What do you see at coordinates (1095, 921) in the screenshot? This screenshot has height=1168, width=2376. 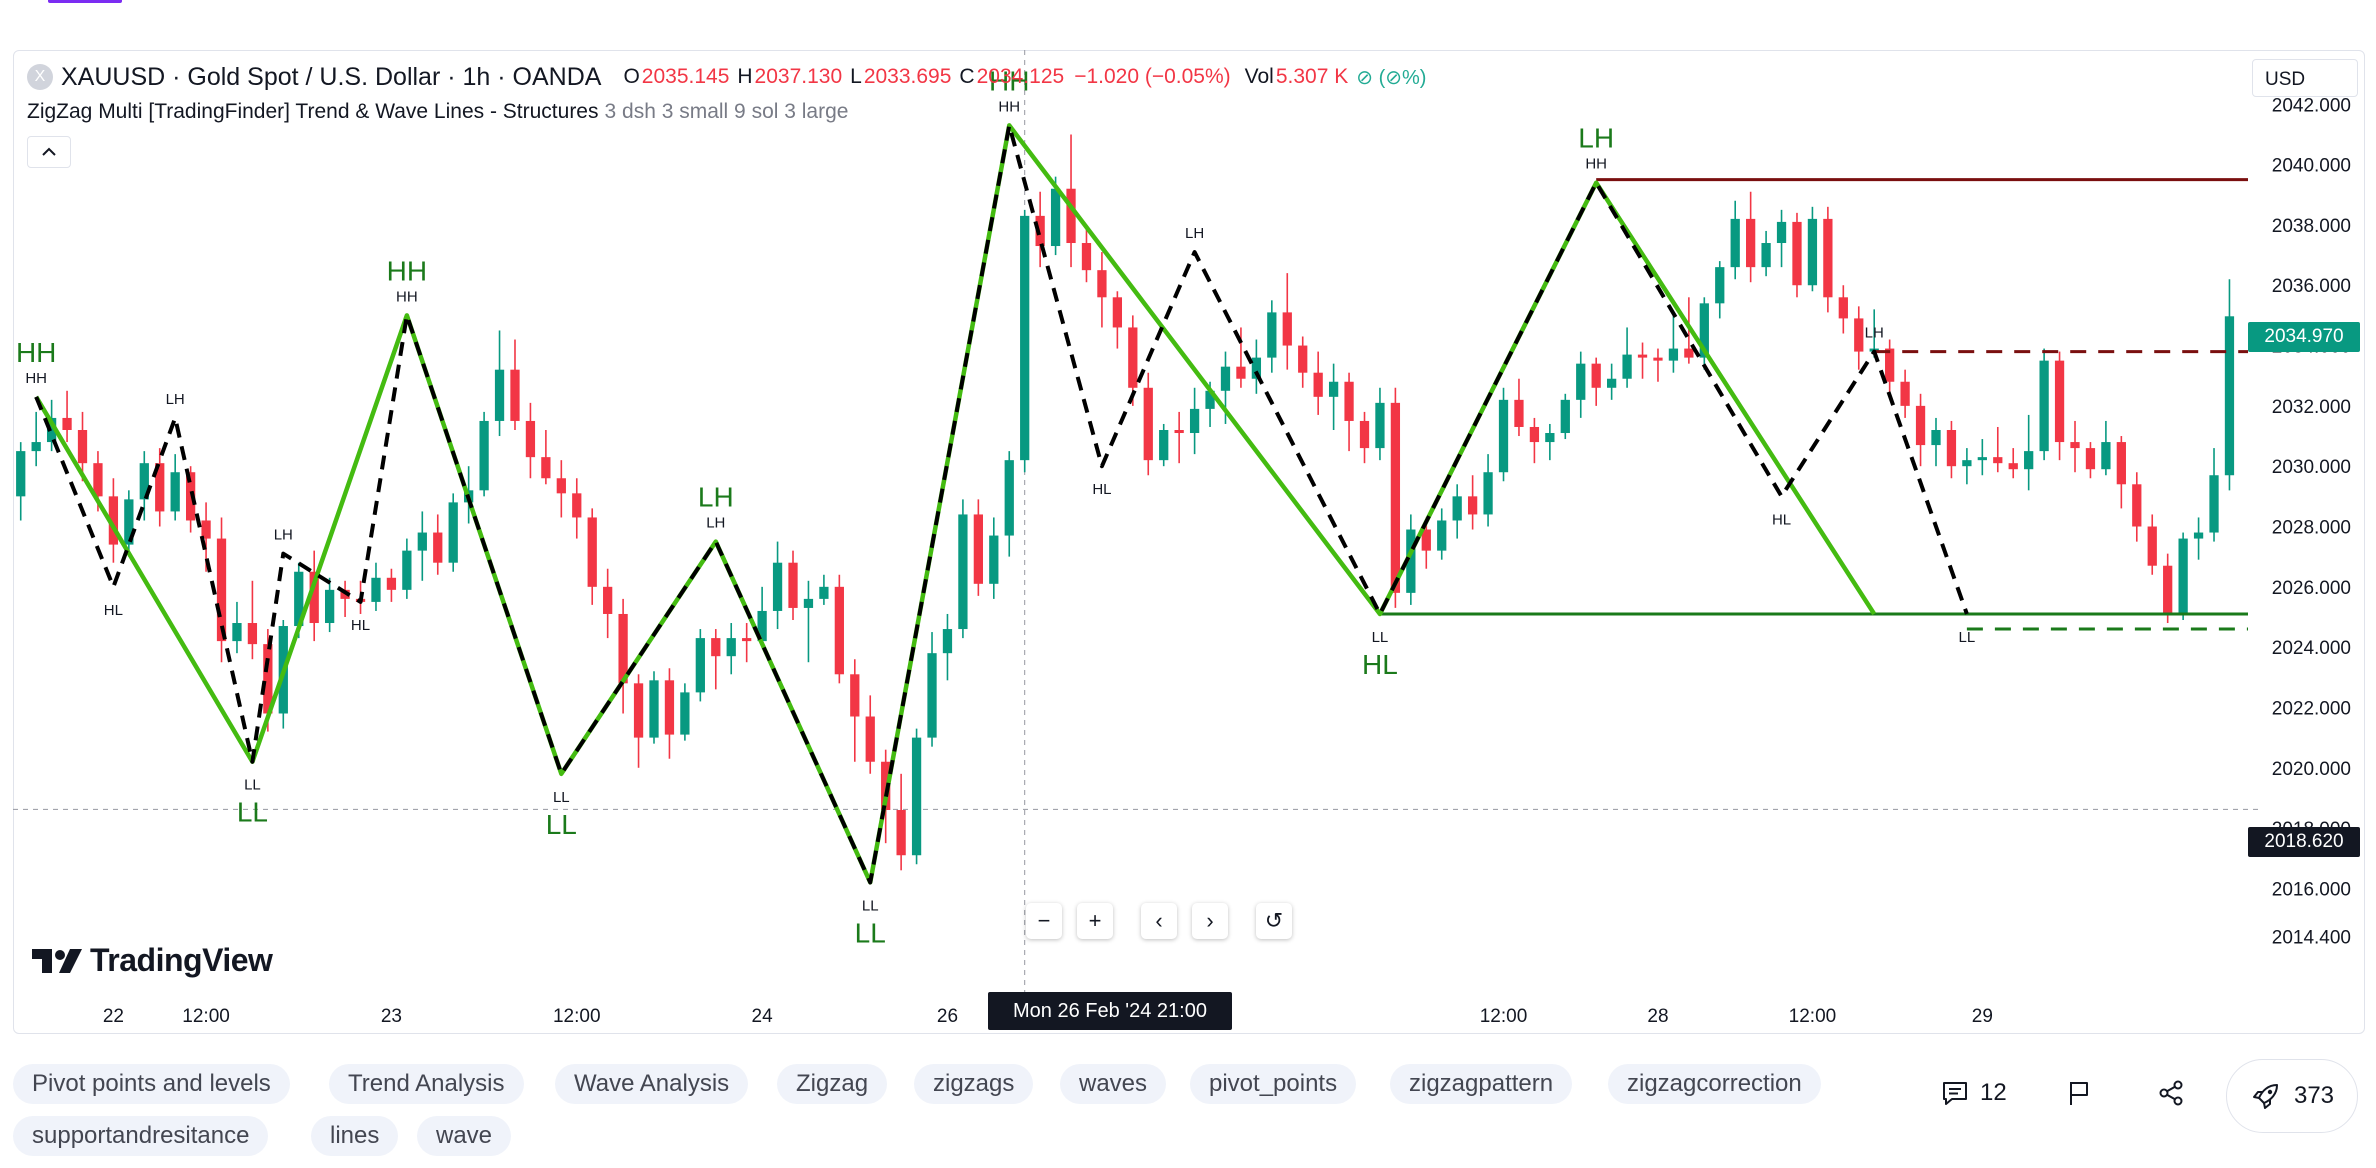 I see `zoom-in-button: +` at bounding box center [1095, 921].